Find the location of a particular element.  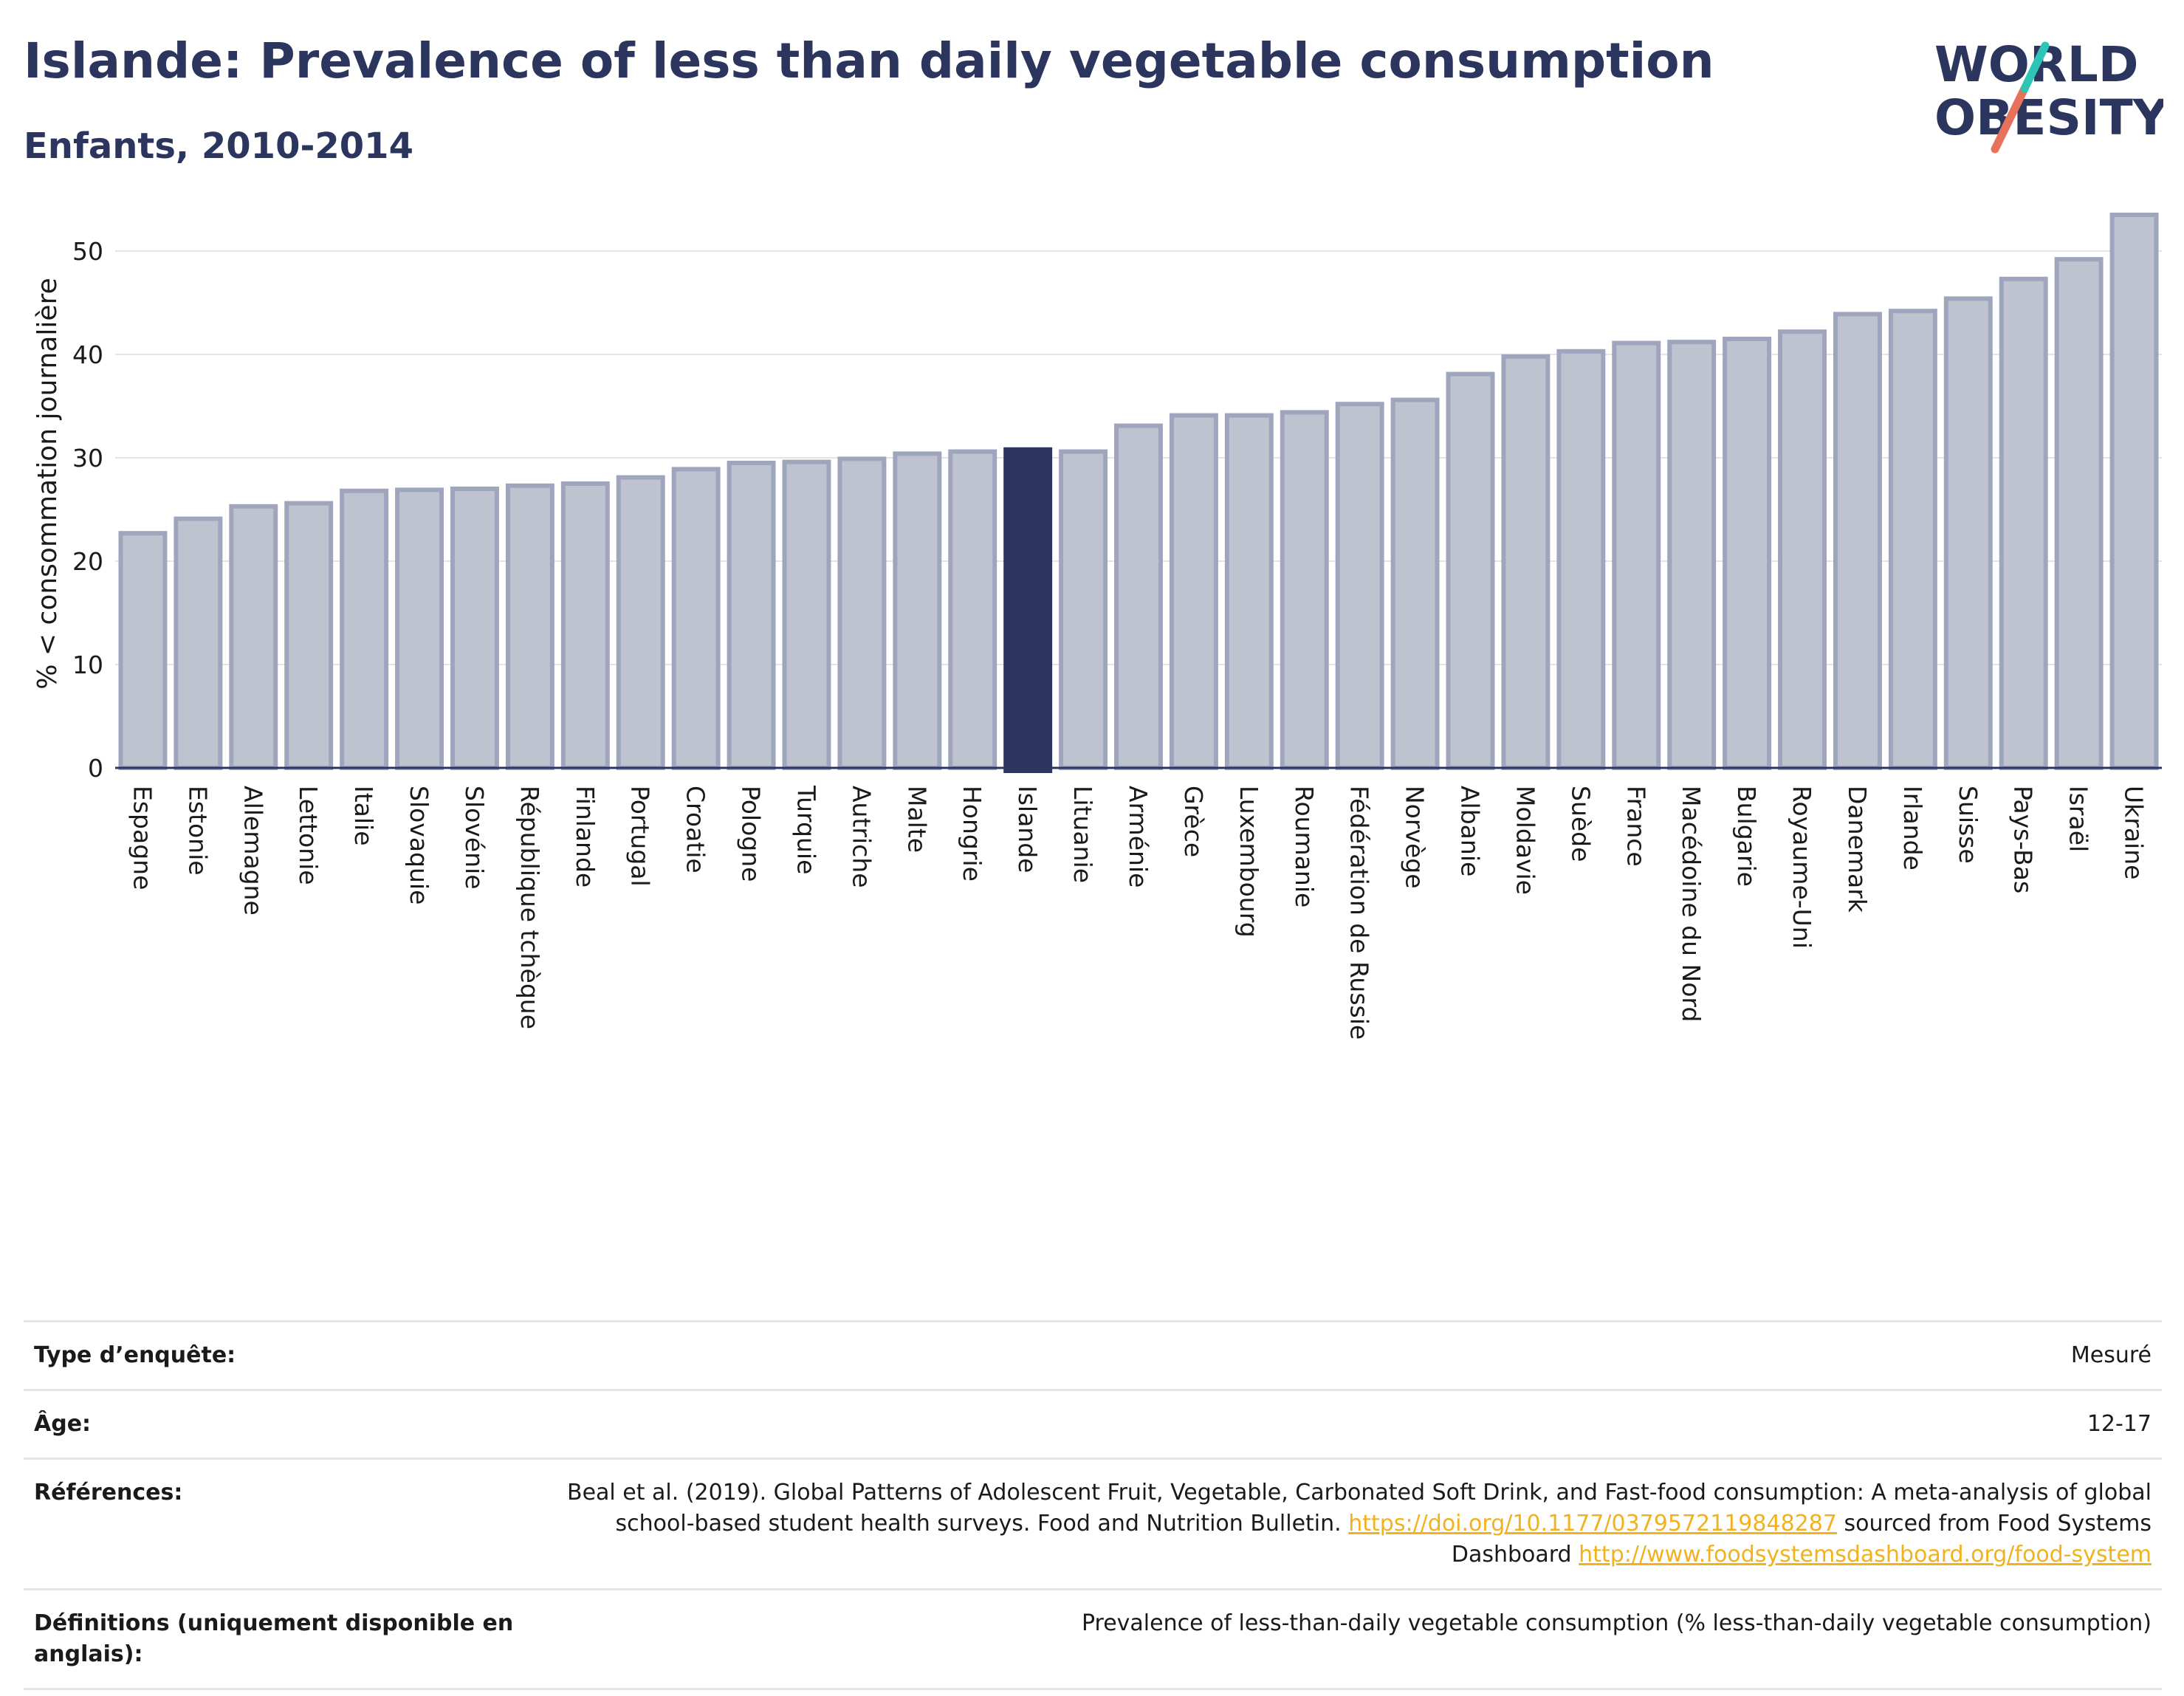

x-tick-label: Arménie is located at coordinates (1139, 837).